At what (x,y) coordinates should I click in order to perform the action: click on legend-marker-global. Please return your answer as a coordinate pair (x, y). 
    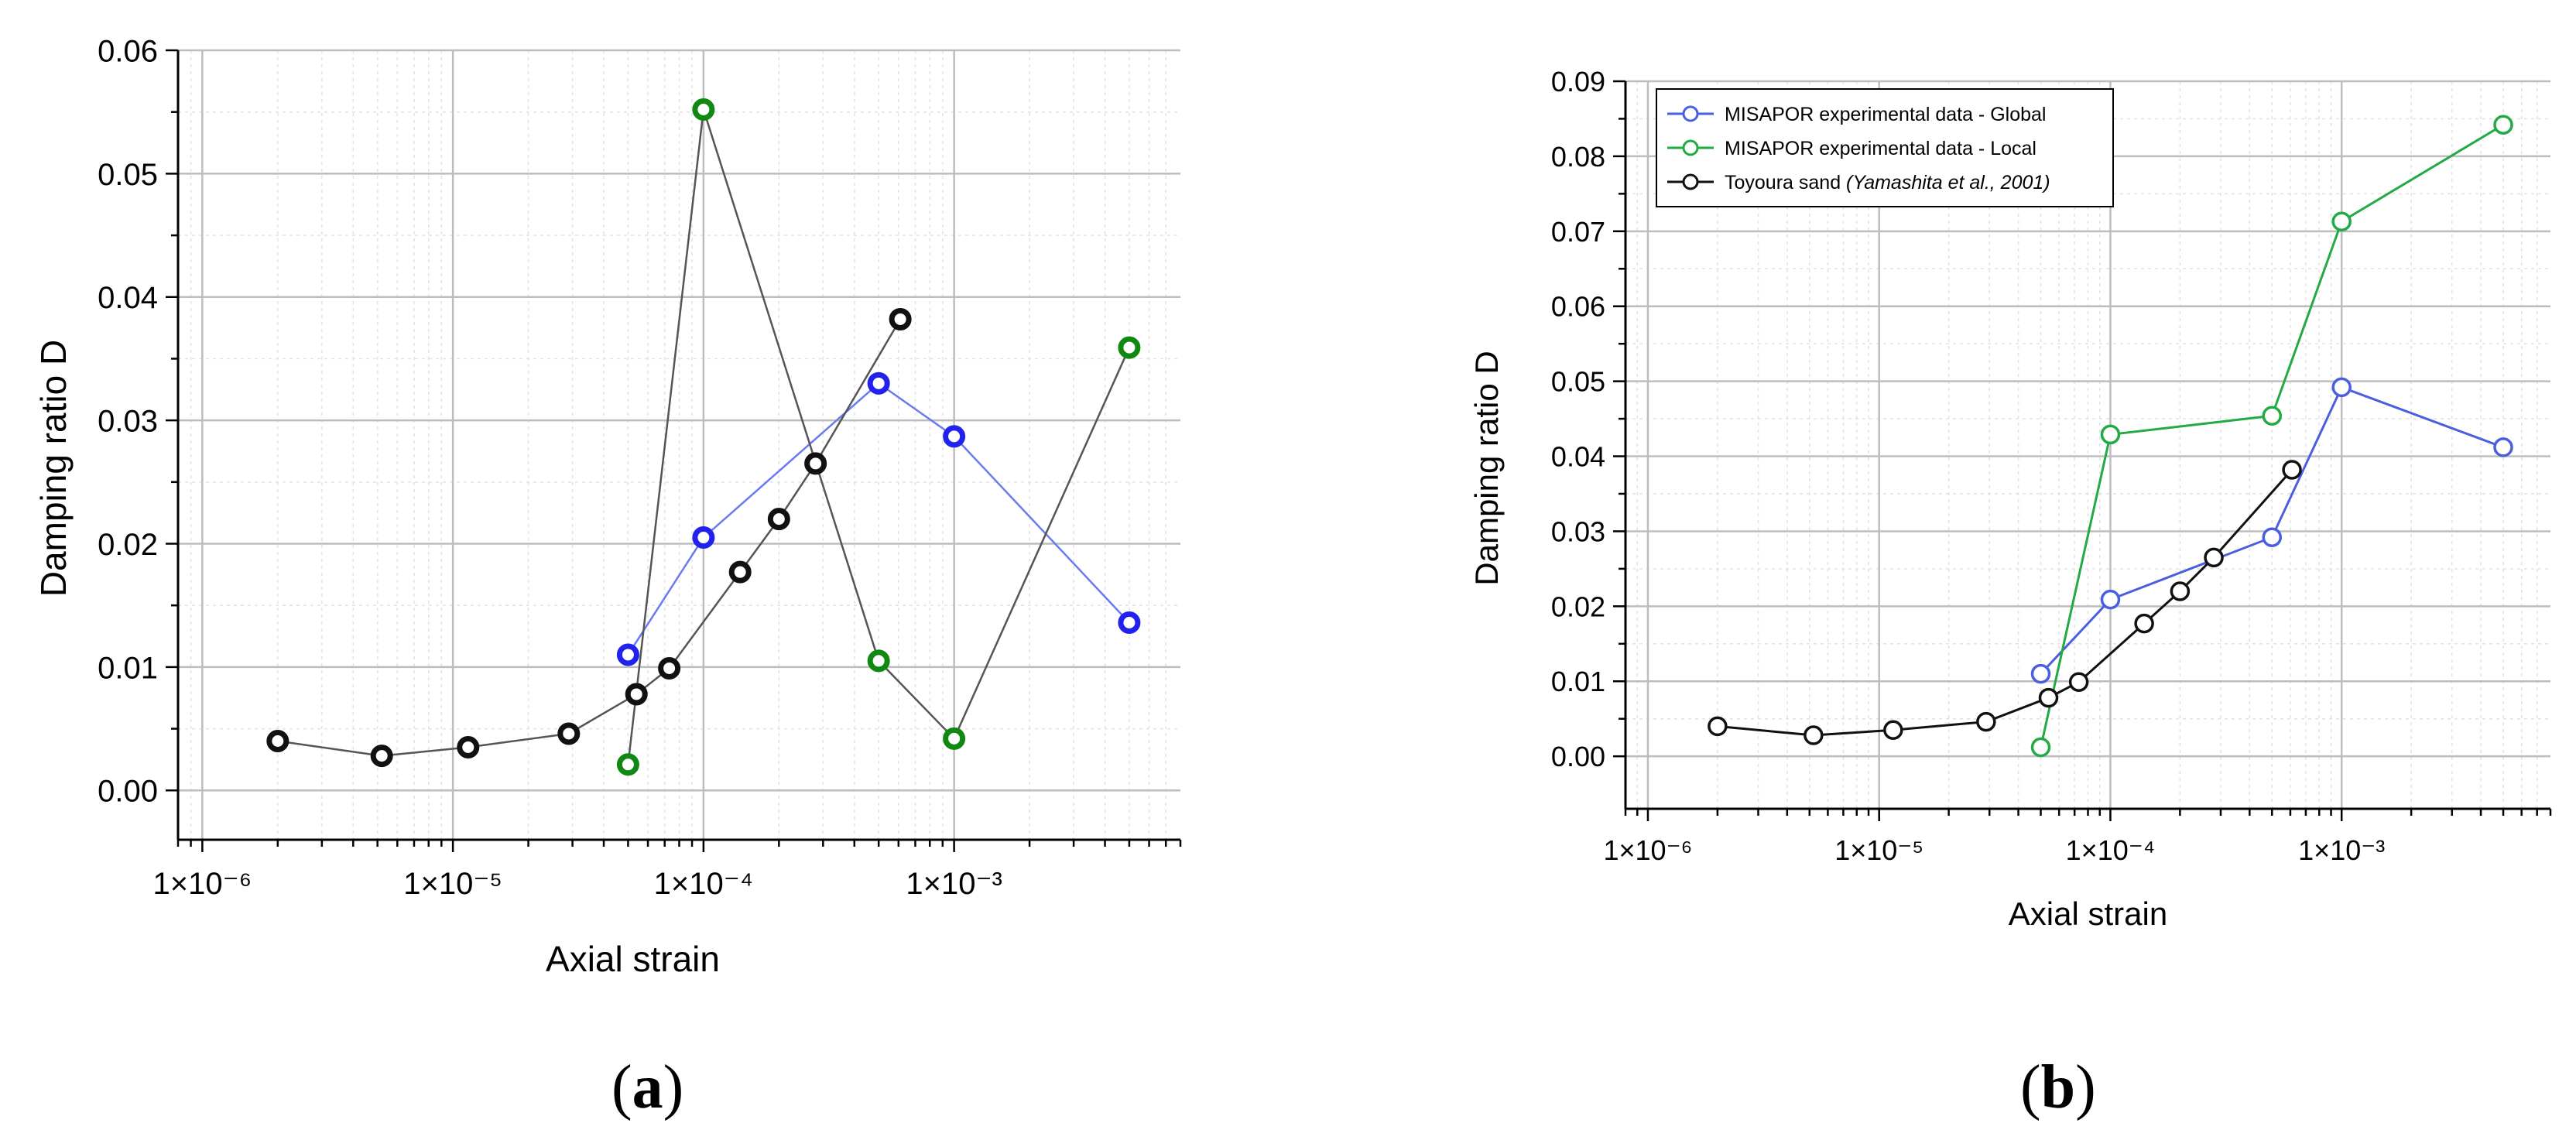
    Looking at the image, I should click on (1690, 113).